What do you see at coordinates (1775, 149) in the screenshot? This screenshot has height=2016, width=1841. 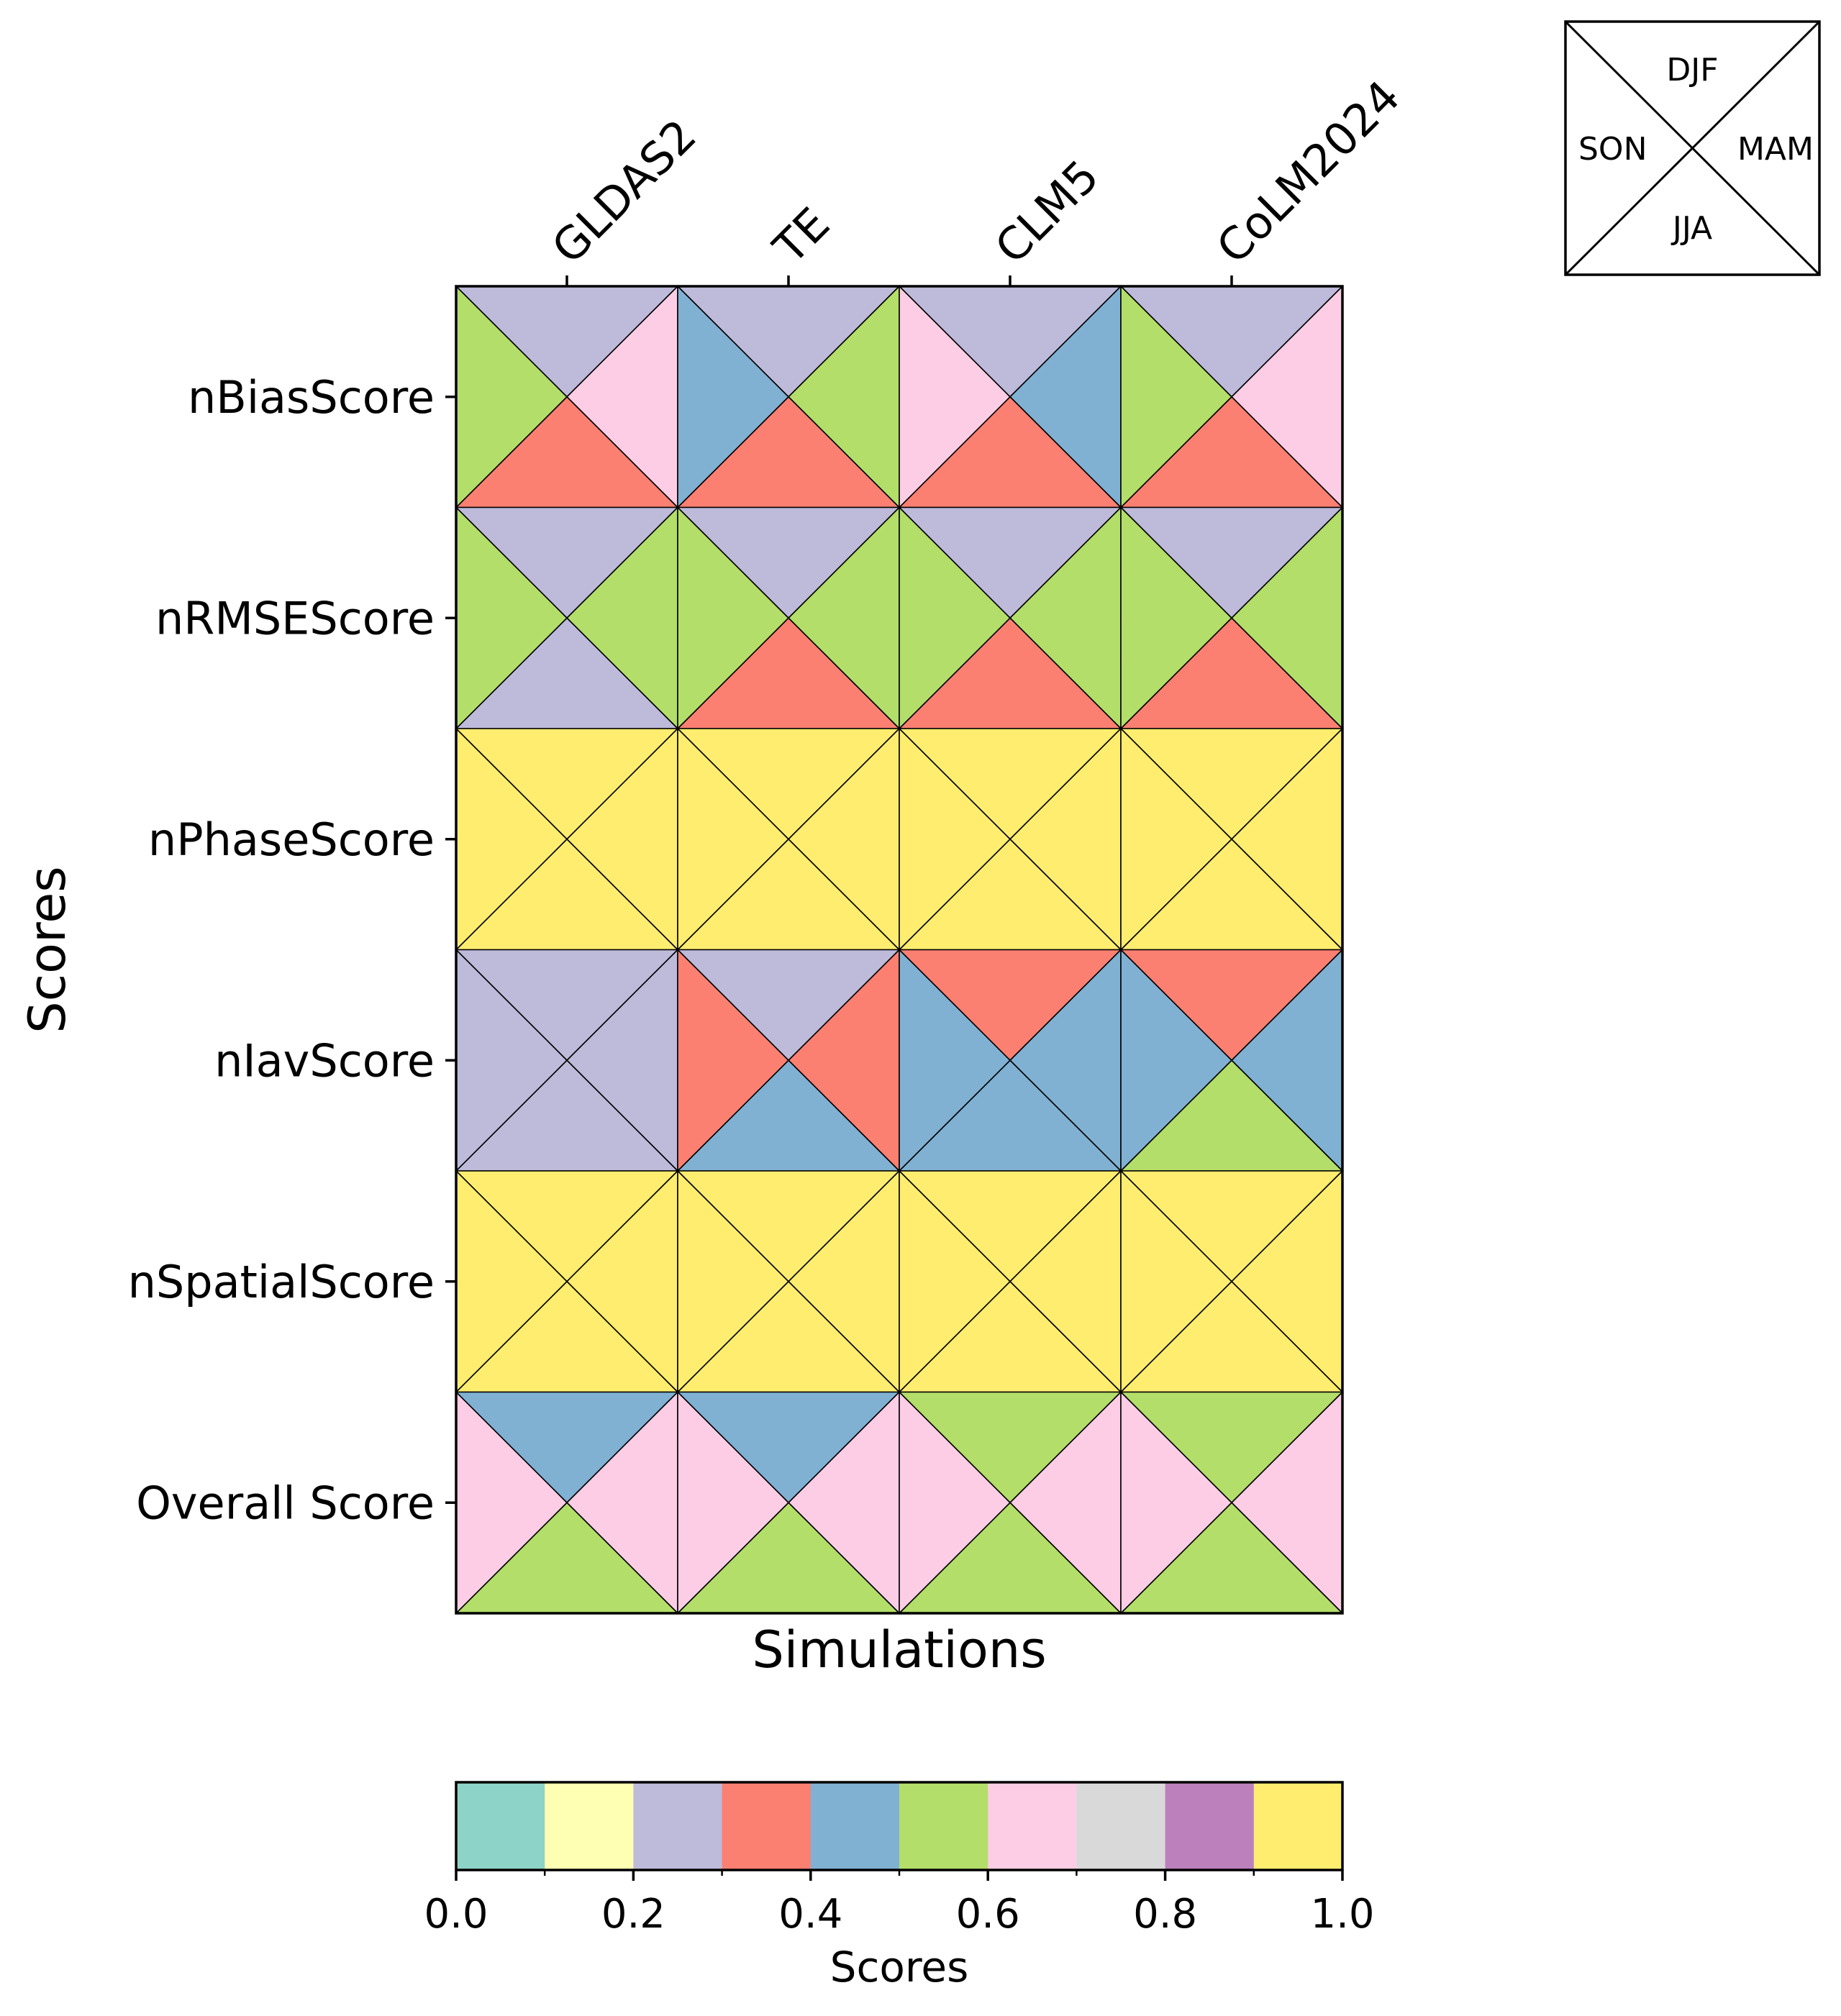 I see `legend-season-mam: MAM` at bounding box center [1775, 149].